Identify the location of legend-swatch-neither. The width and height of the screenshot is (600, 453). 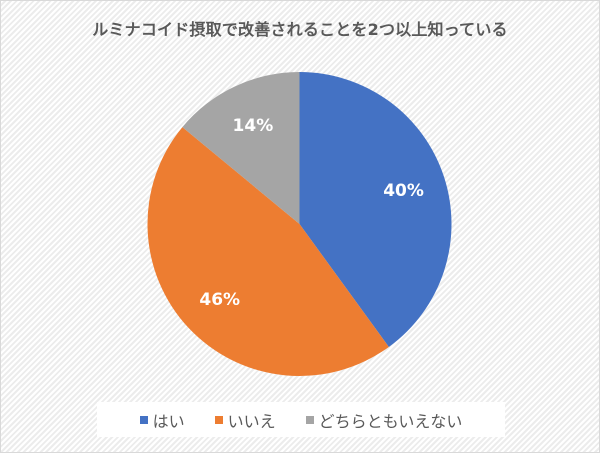
(309, 419).